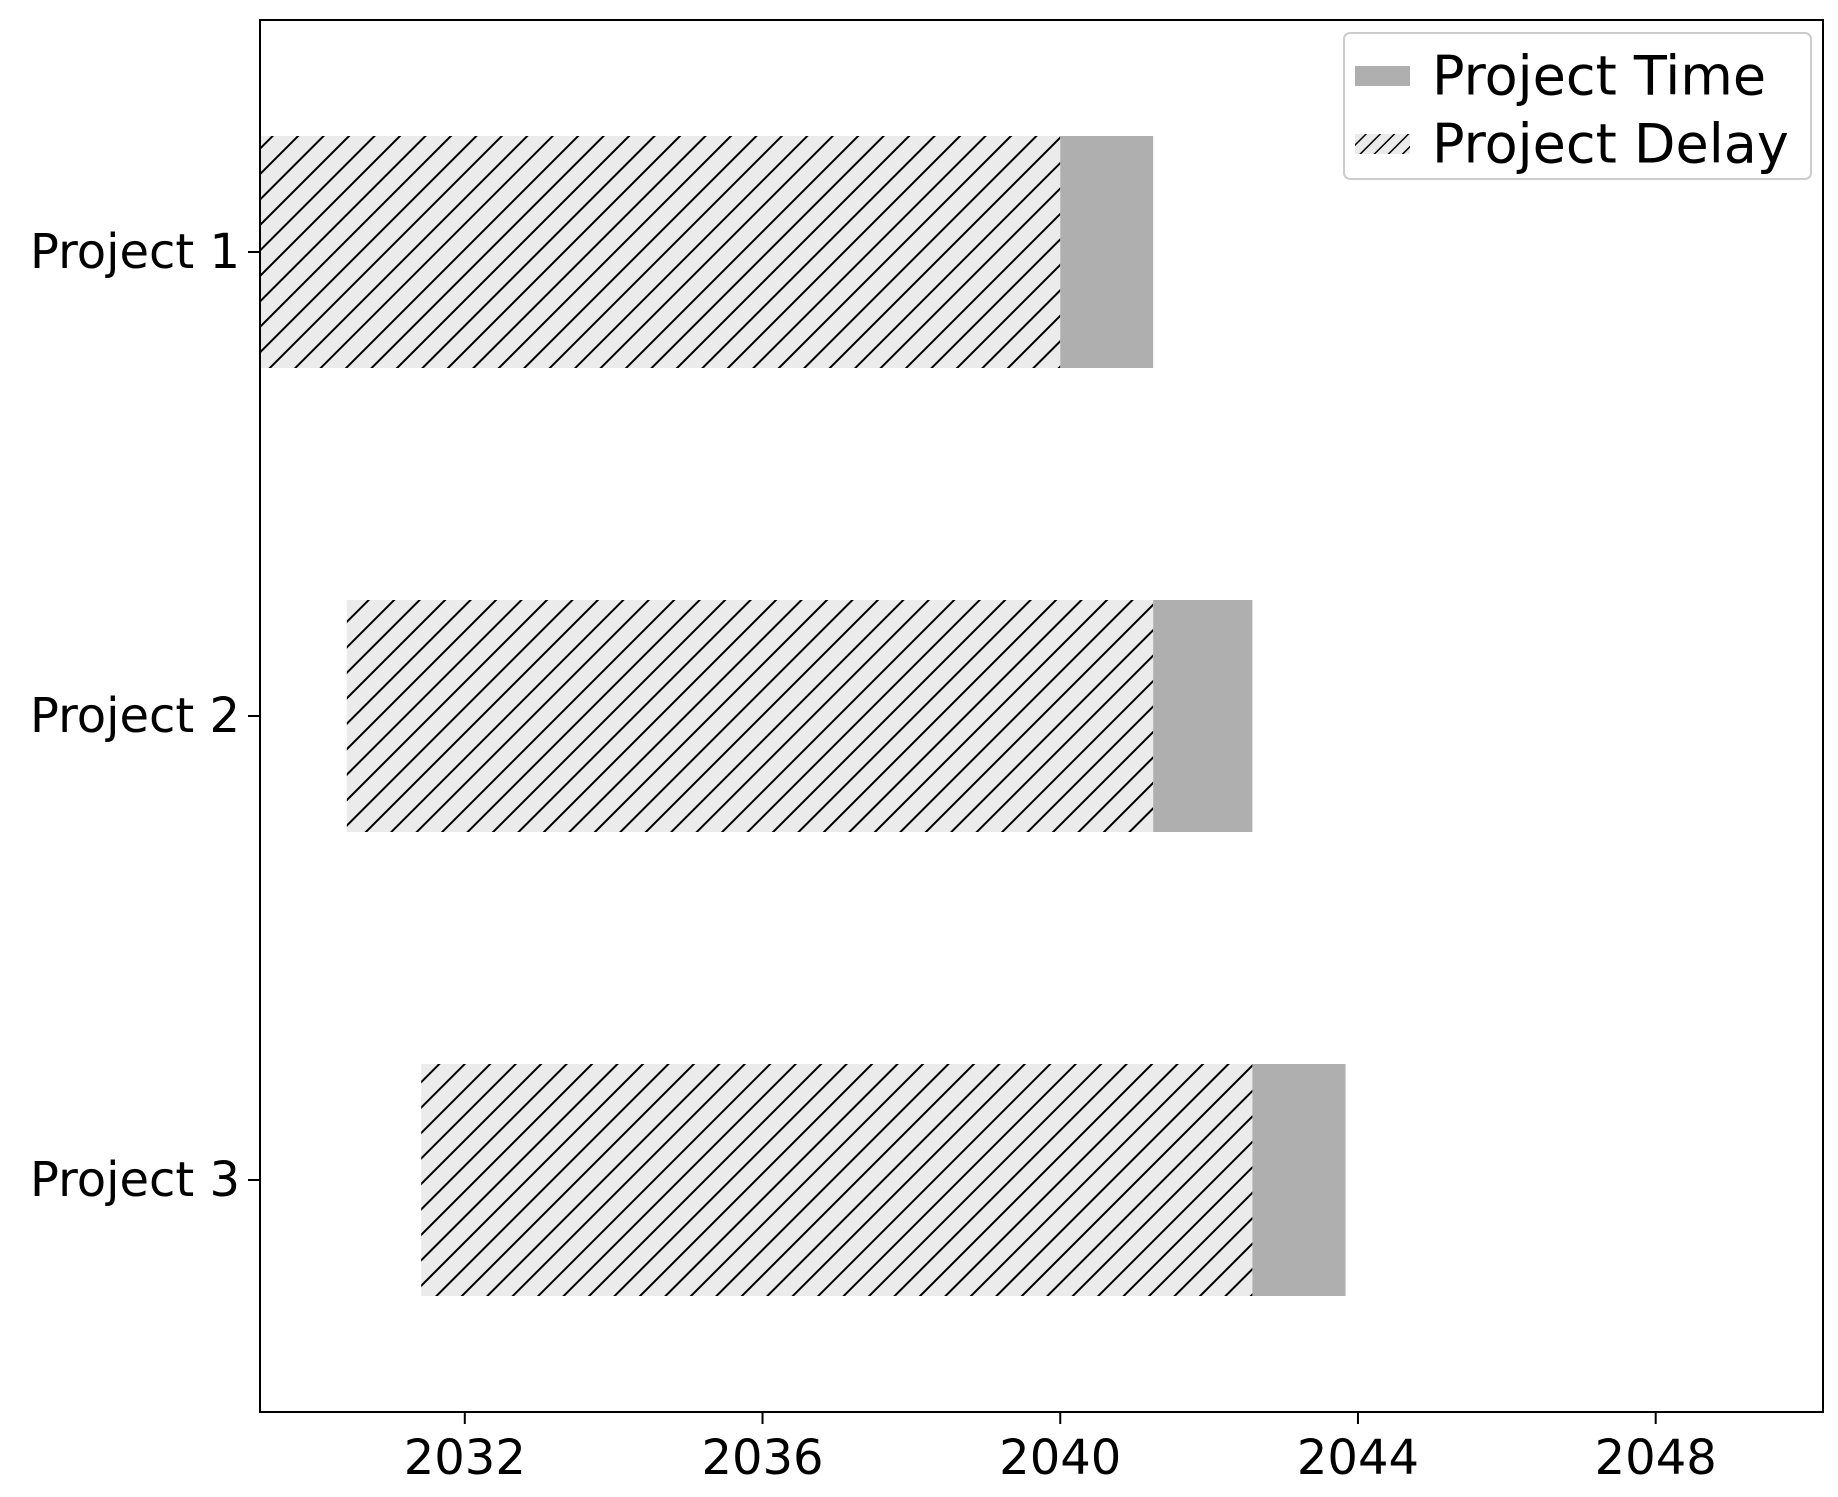 This screenshot has height=1497, width=1838. Describe the element at coordinates (1382, 144) in the screenshot. I see `legend-swatch-delay` at that location.